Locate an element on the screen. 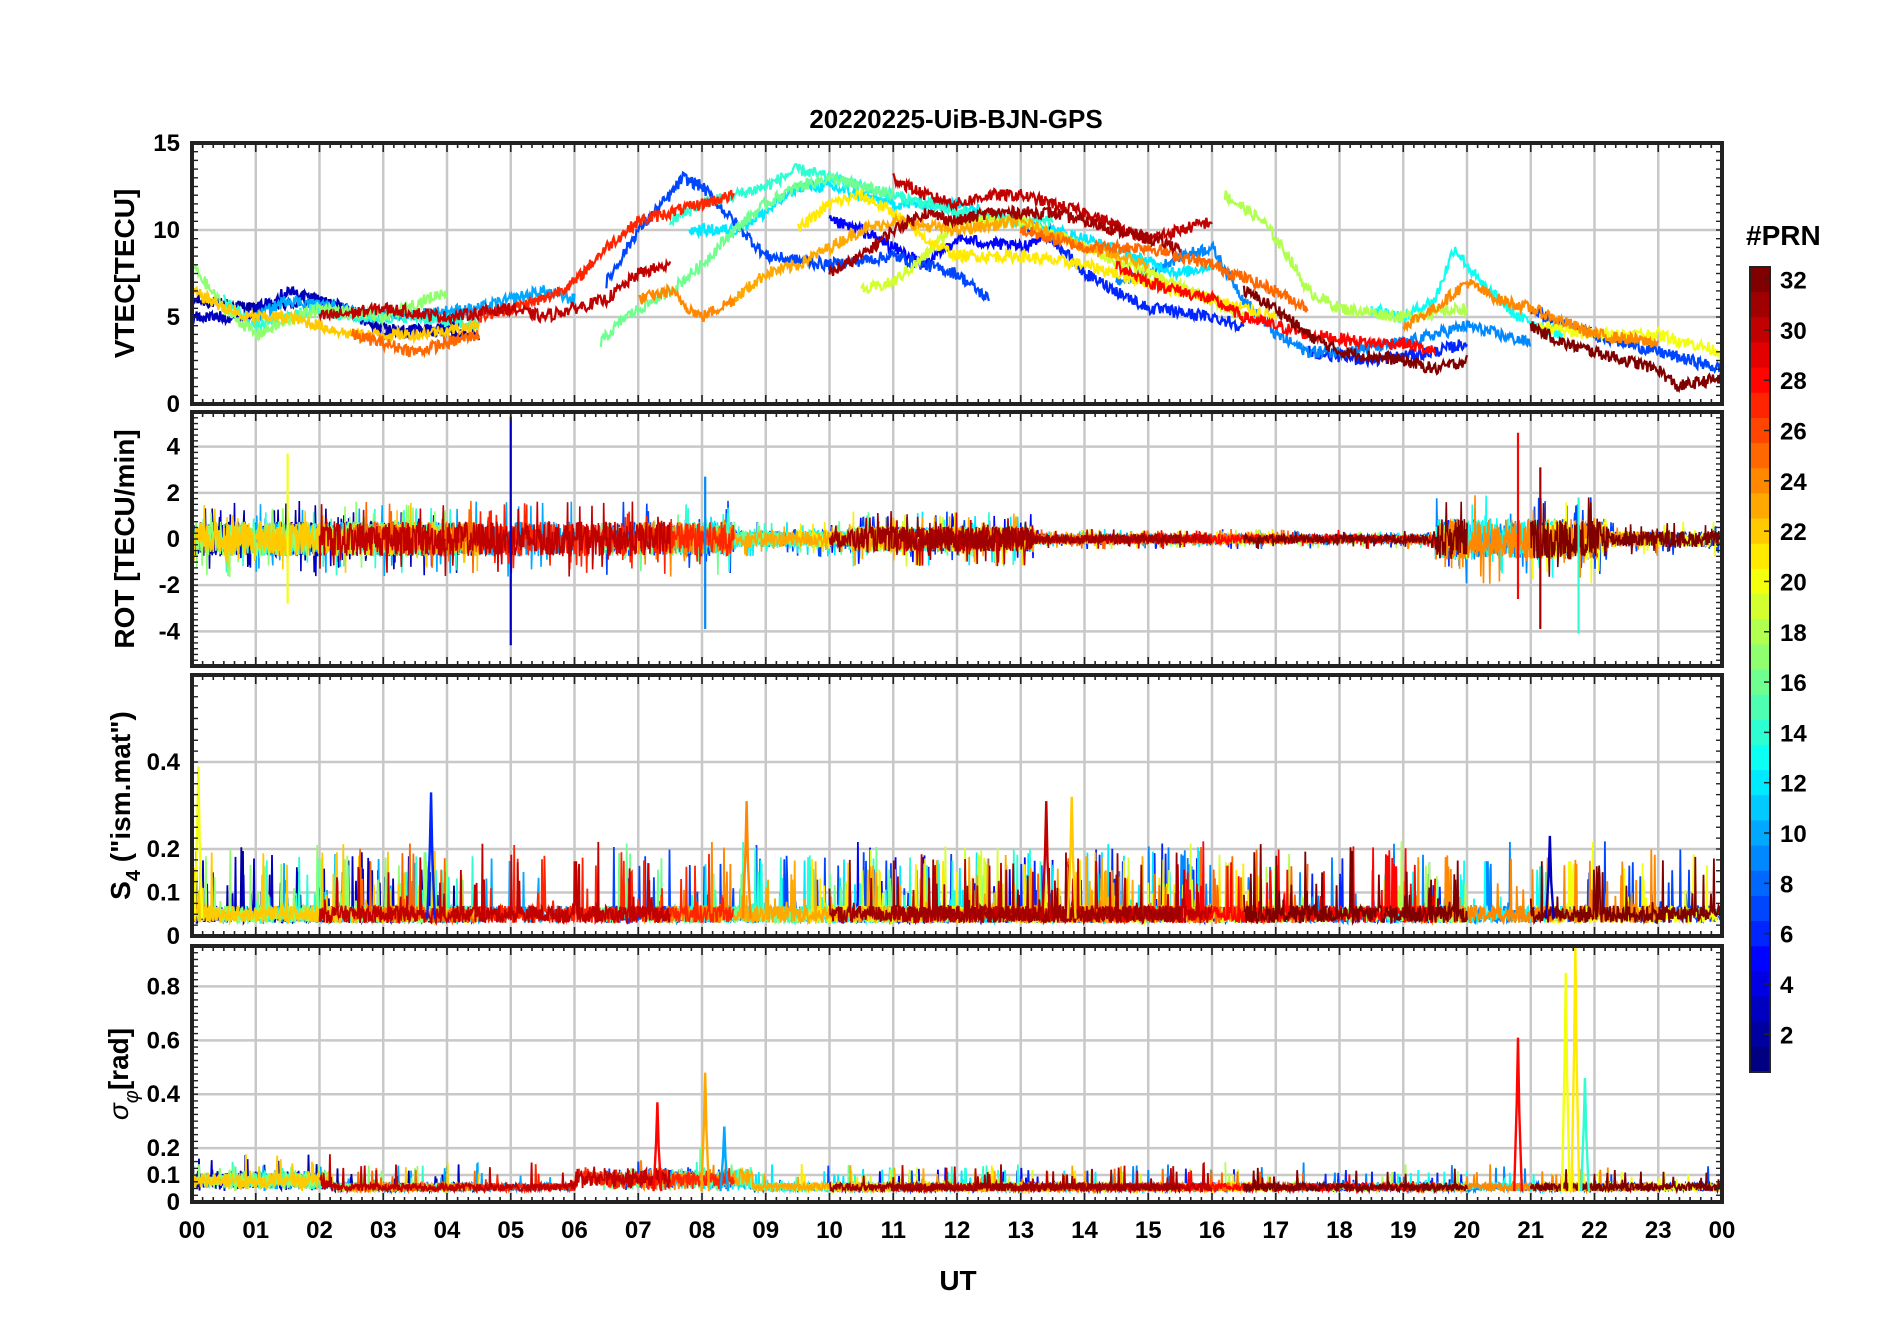  x-axis-label: UT is located at coordinates (957, 1280).